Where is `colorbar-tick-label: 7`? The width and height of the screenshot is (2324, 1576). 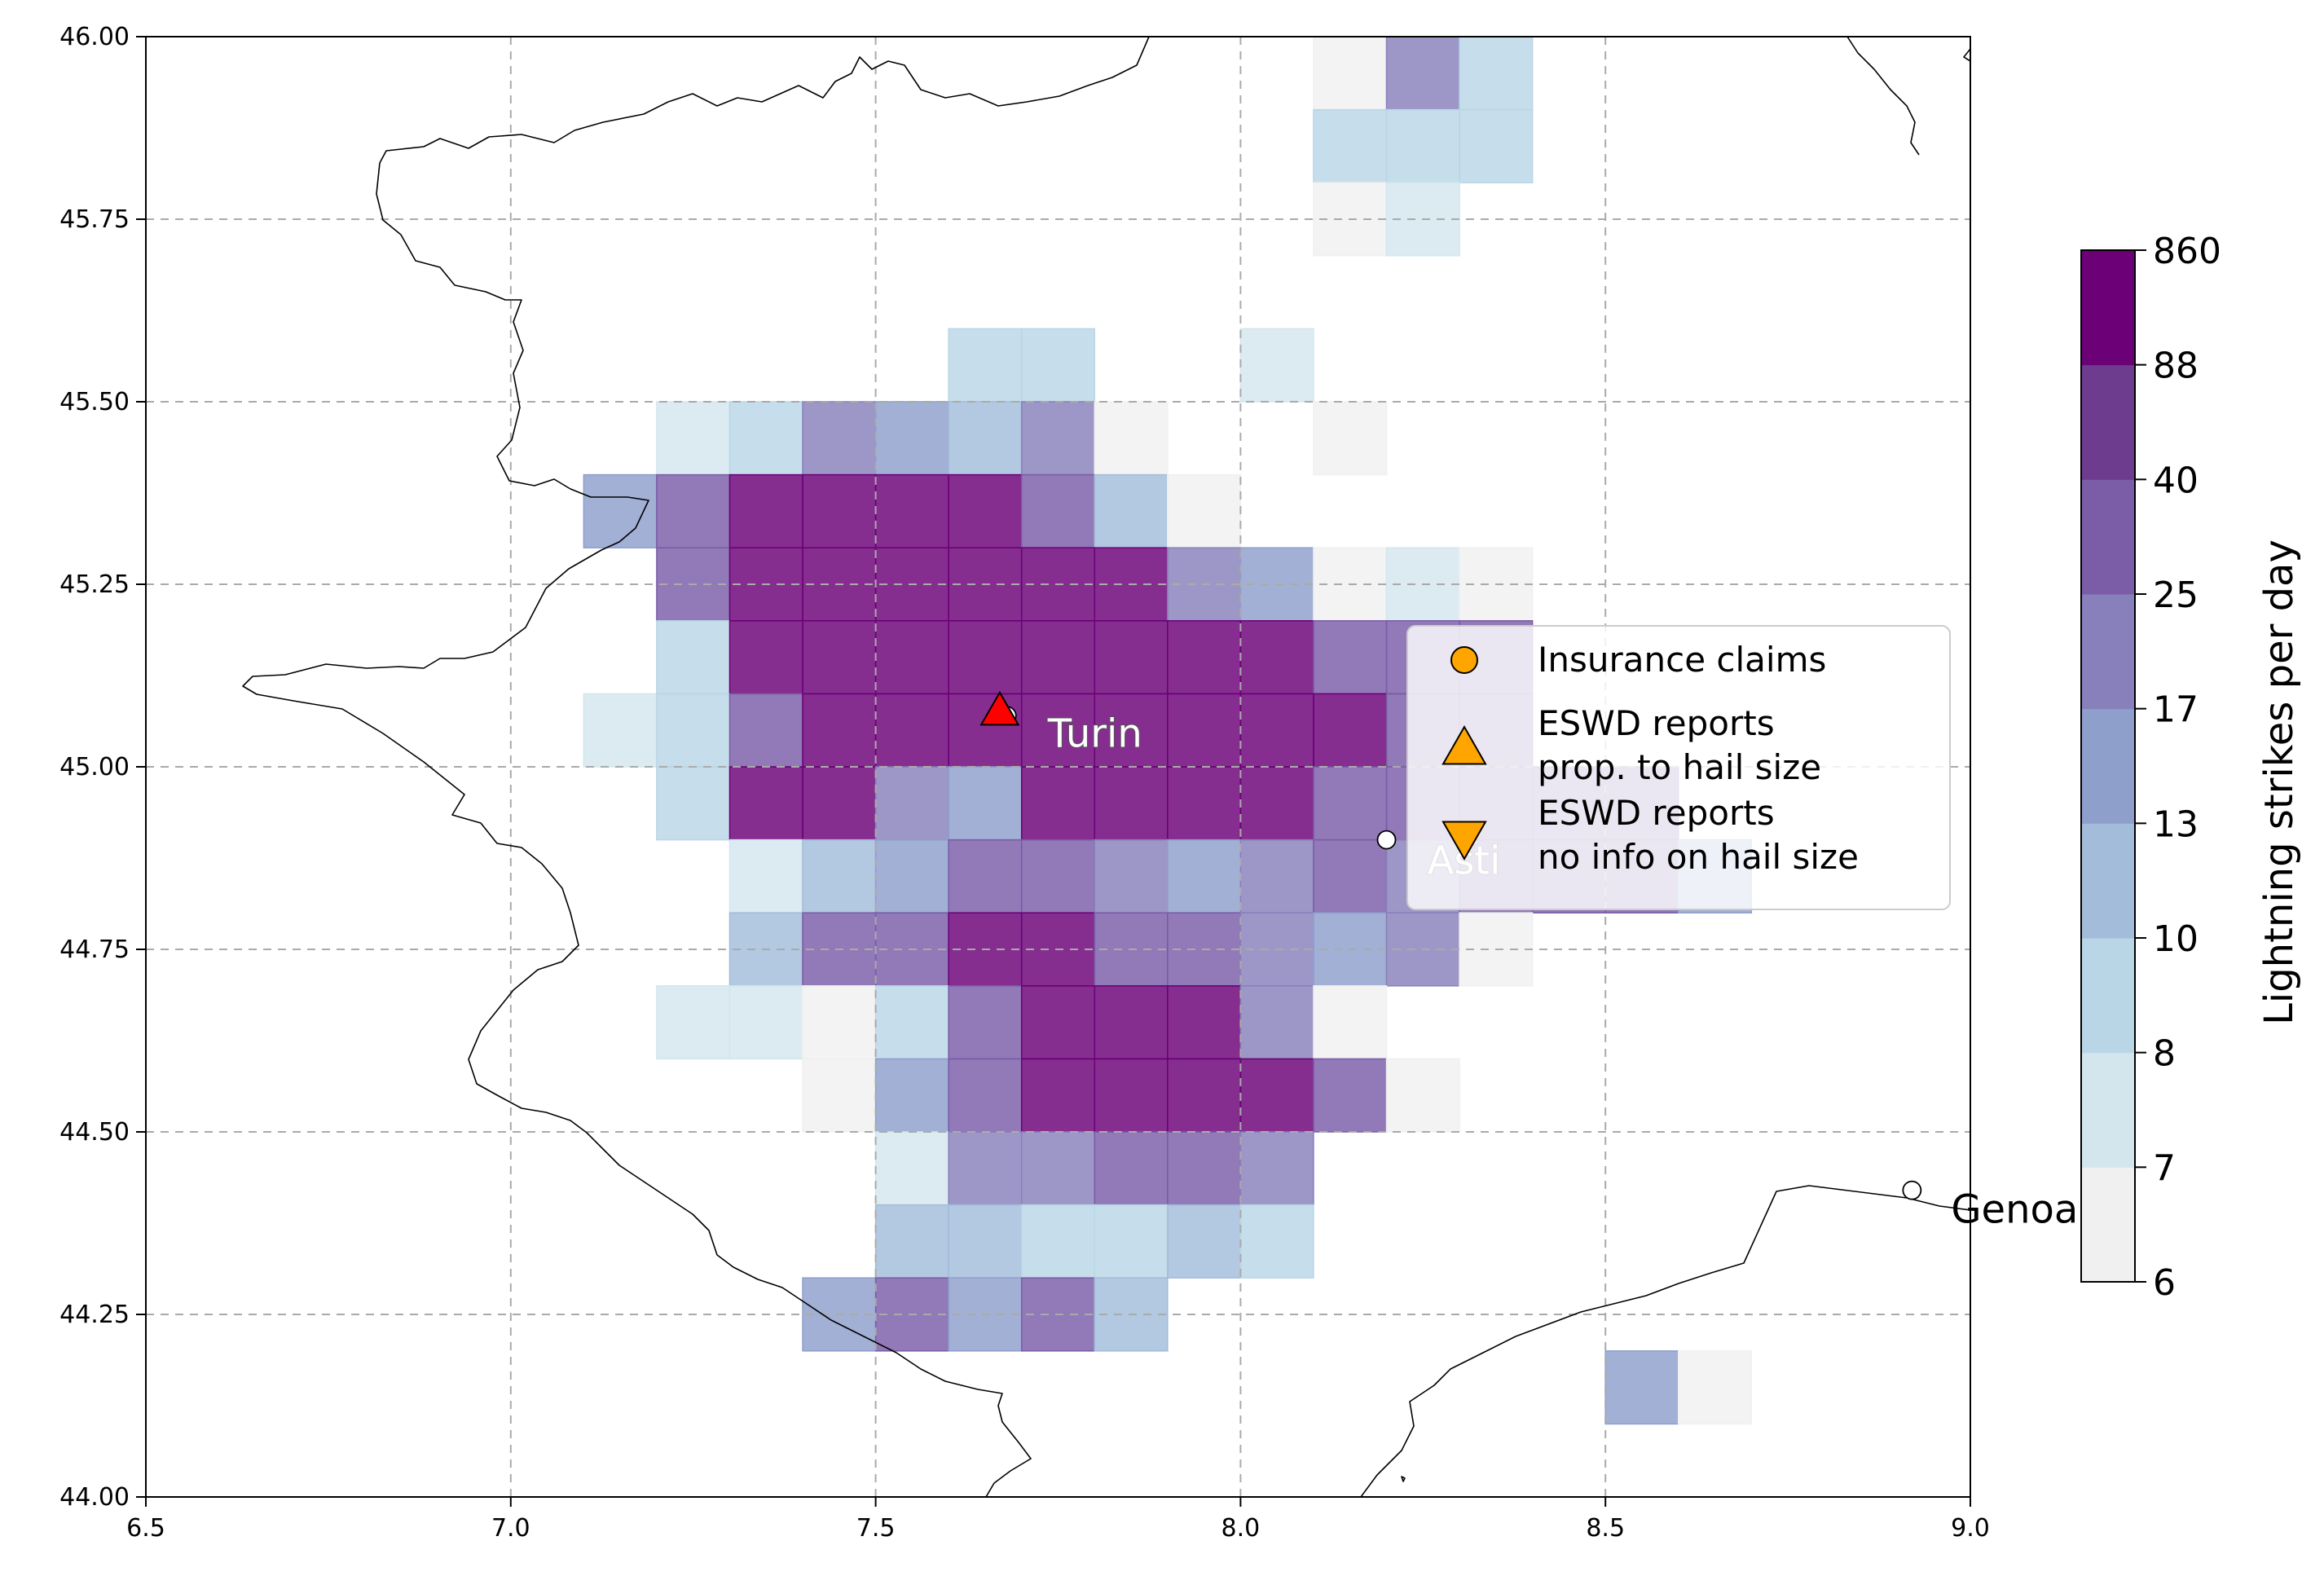
colorbar-tick-label: 7 is located at coordinates (2164, 1168).